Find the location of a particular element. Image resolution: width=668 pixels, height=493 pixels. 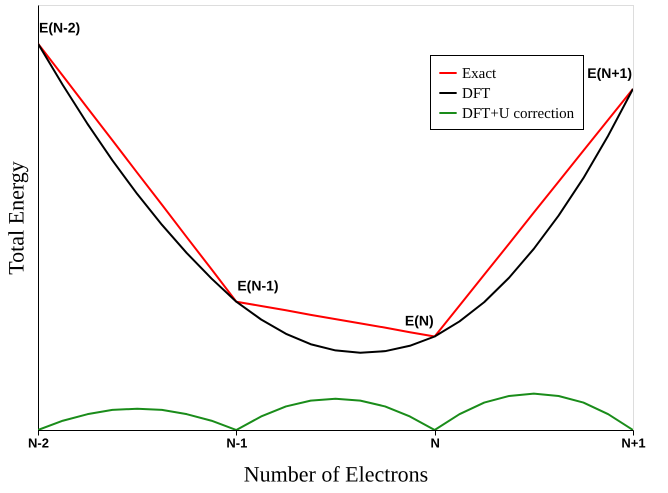

annotation: E(N-1) is located at coordinates (258, 286).